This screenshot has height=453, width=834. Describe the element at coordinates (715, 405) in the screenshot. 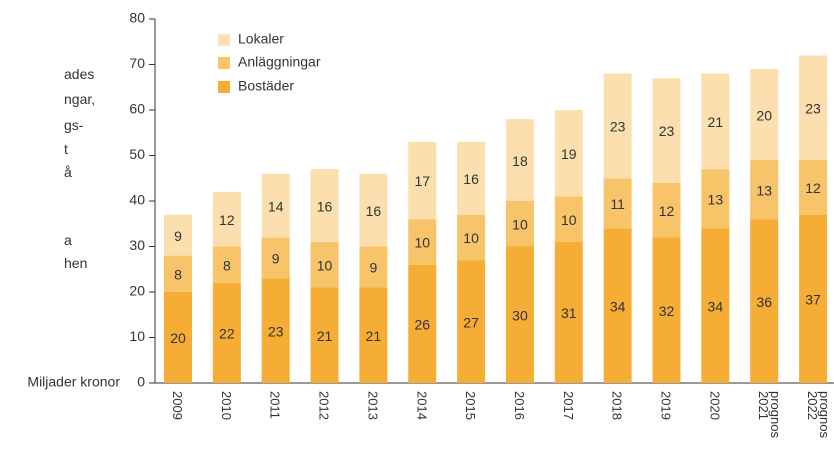

I see `x-tick-label: 2020` at that location.